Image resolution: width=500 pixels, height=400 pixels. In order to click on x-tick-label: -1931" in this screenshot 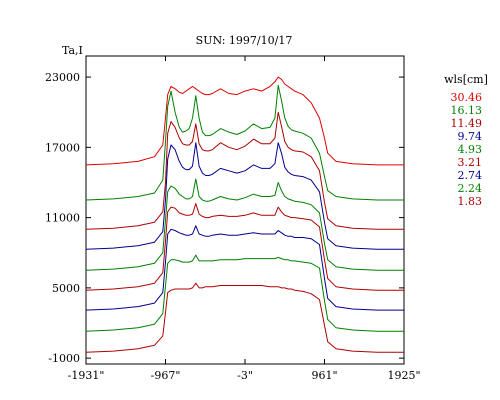, I will do `click(86, 375)`.